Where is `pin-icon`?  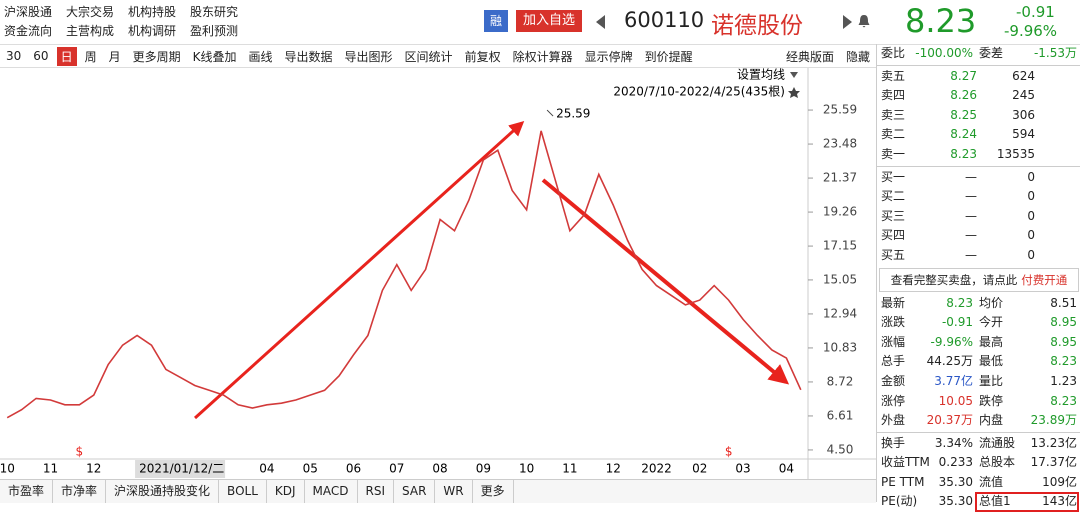
pin-icon is located at coordinates (794, 92).